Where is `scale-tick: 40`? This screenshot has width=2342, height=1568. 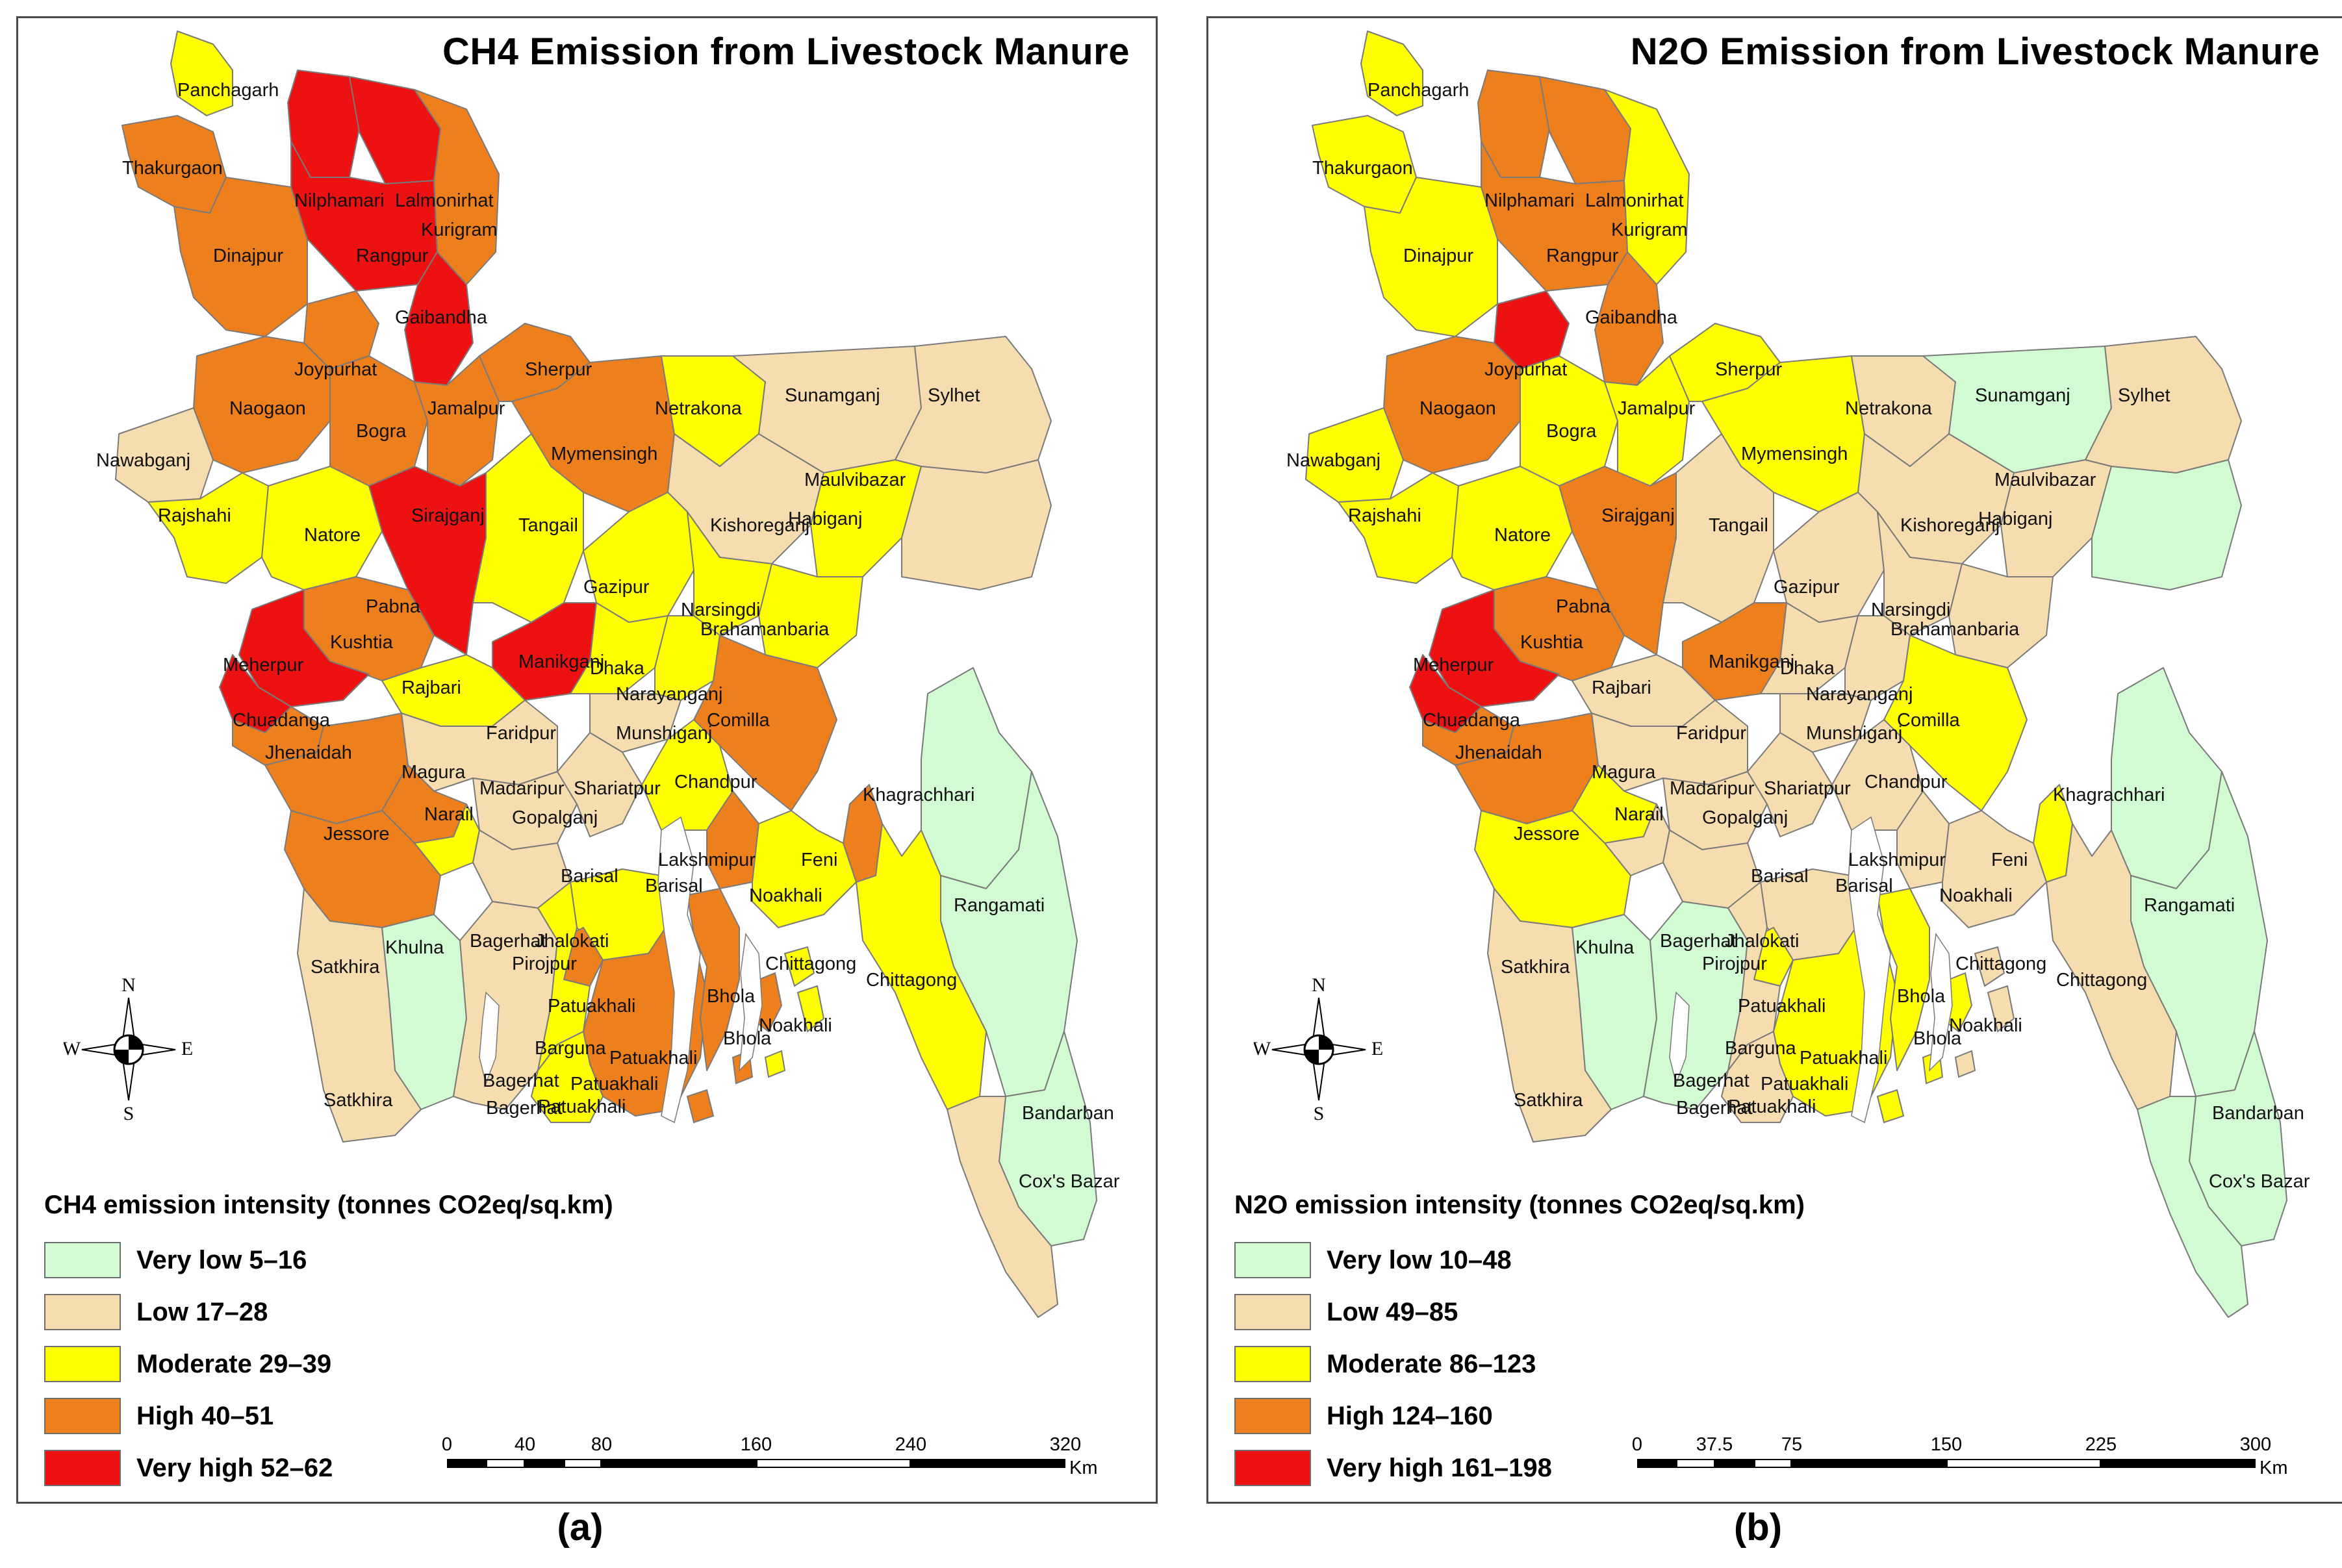
scale-tick: 40 is located at coordinates (525, 1444).